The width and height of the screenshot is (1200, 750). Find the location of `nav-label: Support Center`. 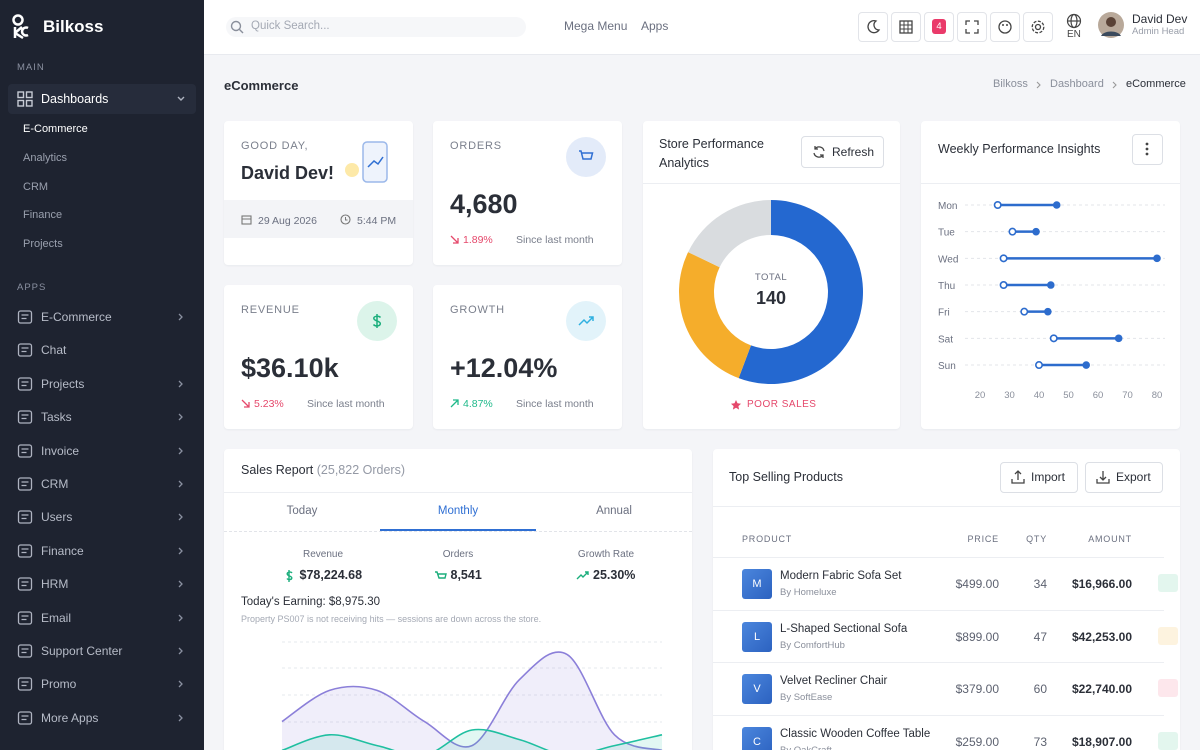

nav-label: Support Center is located at coordinates (82, 651).